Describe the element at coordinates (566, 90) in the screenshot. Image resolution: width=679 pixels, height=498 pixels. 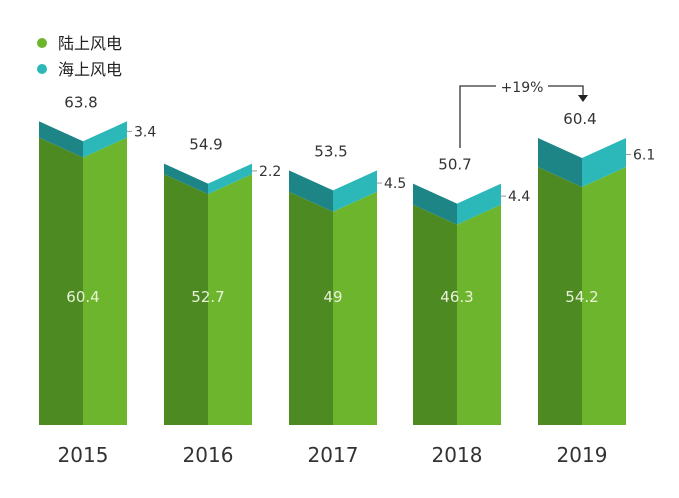
I see `growth-bracket-line-right` at that location.